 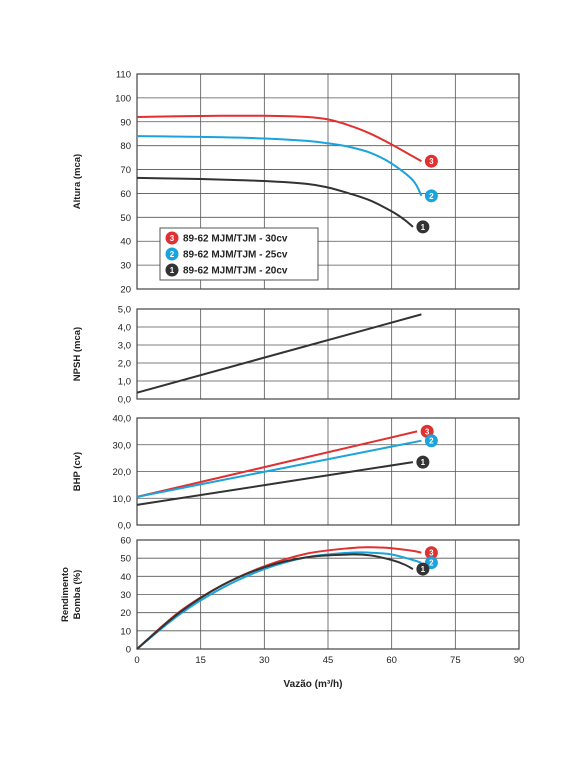 I want to click on y-axis-label: Rendimento, so click(x=65, y=594).